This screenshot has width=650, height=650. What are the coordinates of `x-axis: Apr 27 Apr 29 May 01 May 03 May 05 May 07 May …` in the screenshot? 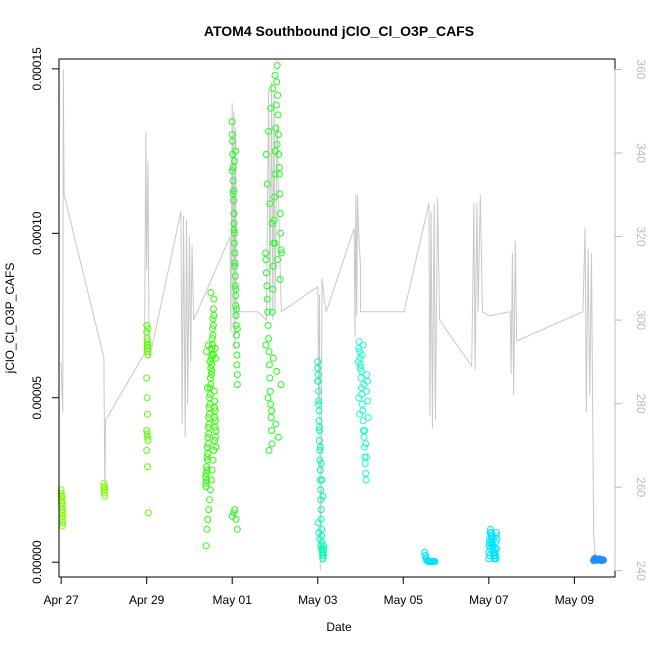 It's located at (318, 591).